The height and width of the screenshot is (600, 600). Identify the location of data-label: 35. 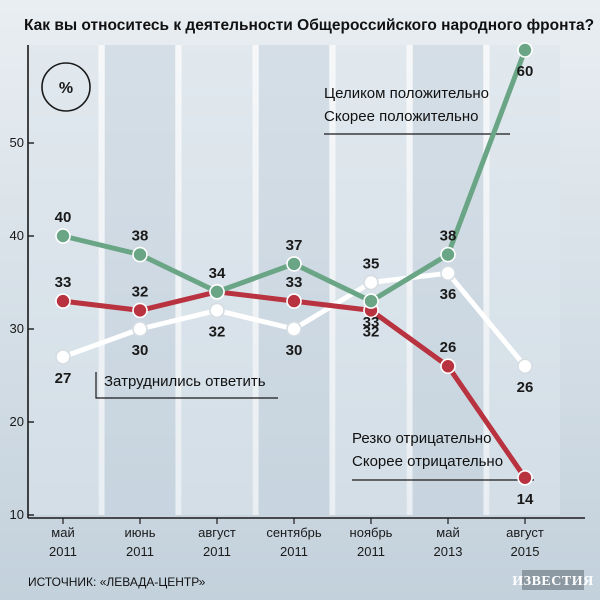
(371, 264).